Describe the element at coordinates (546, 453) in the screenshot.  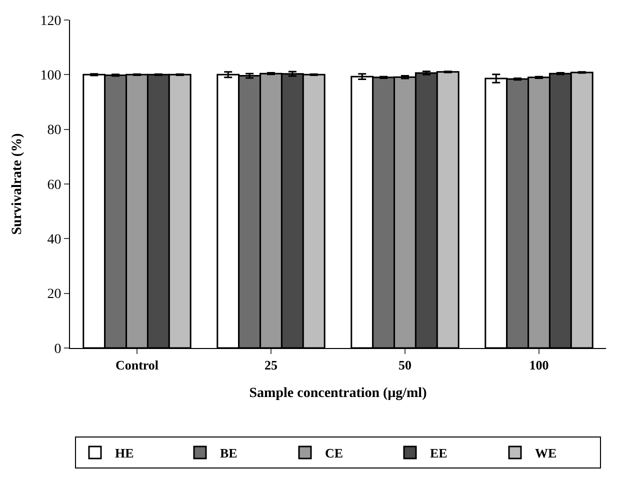
I see `legend-label: WE` at that location.